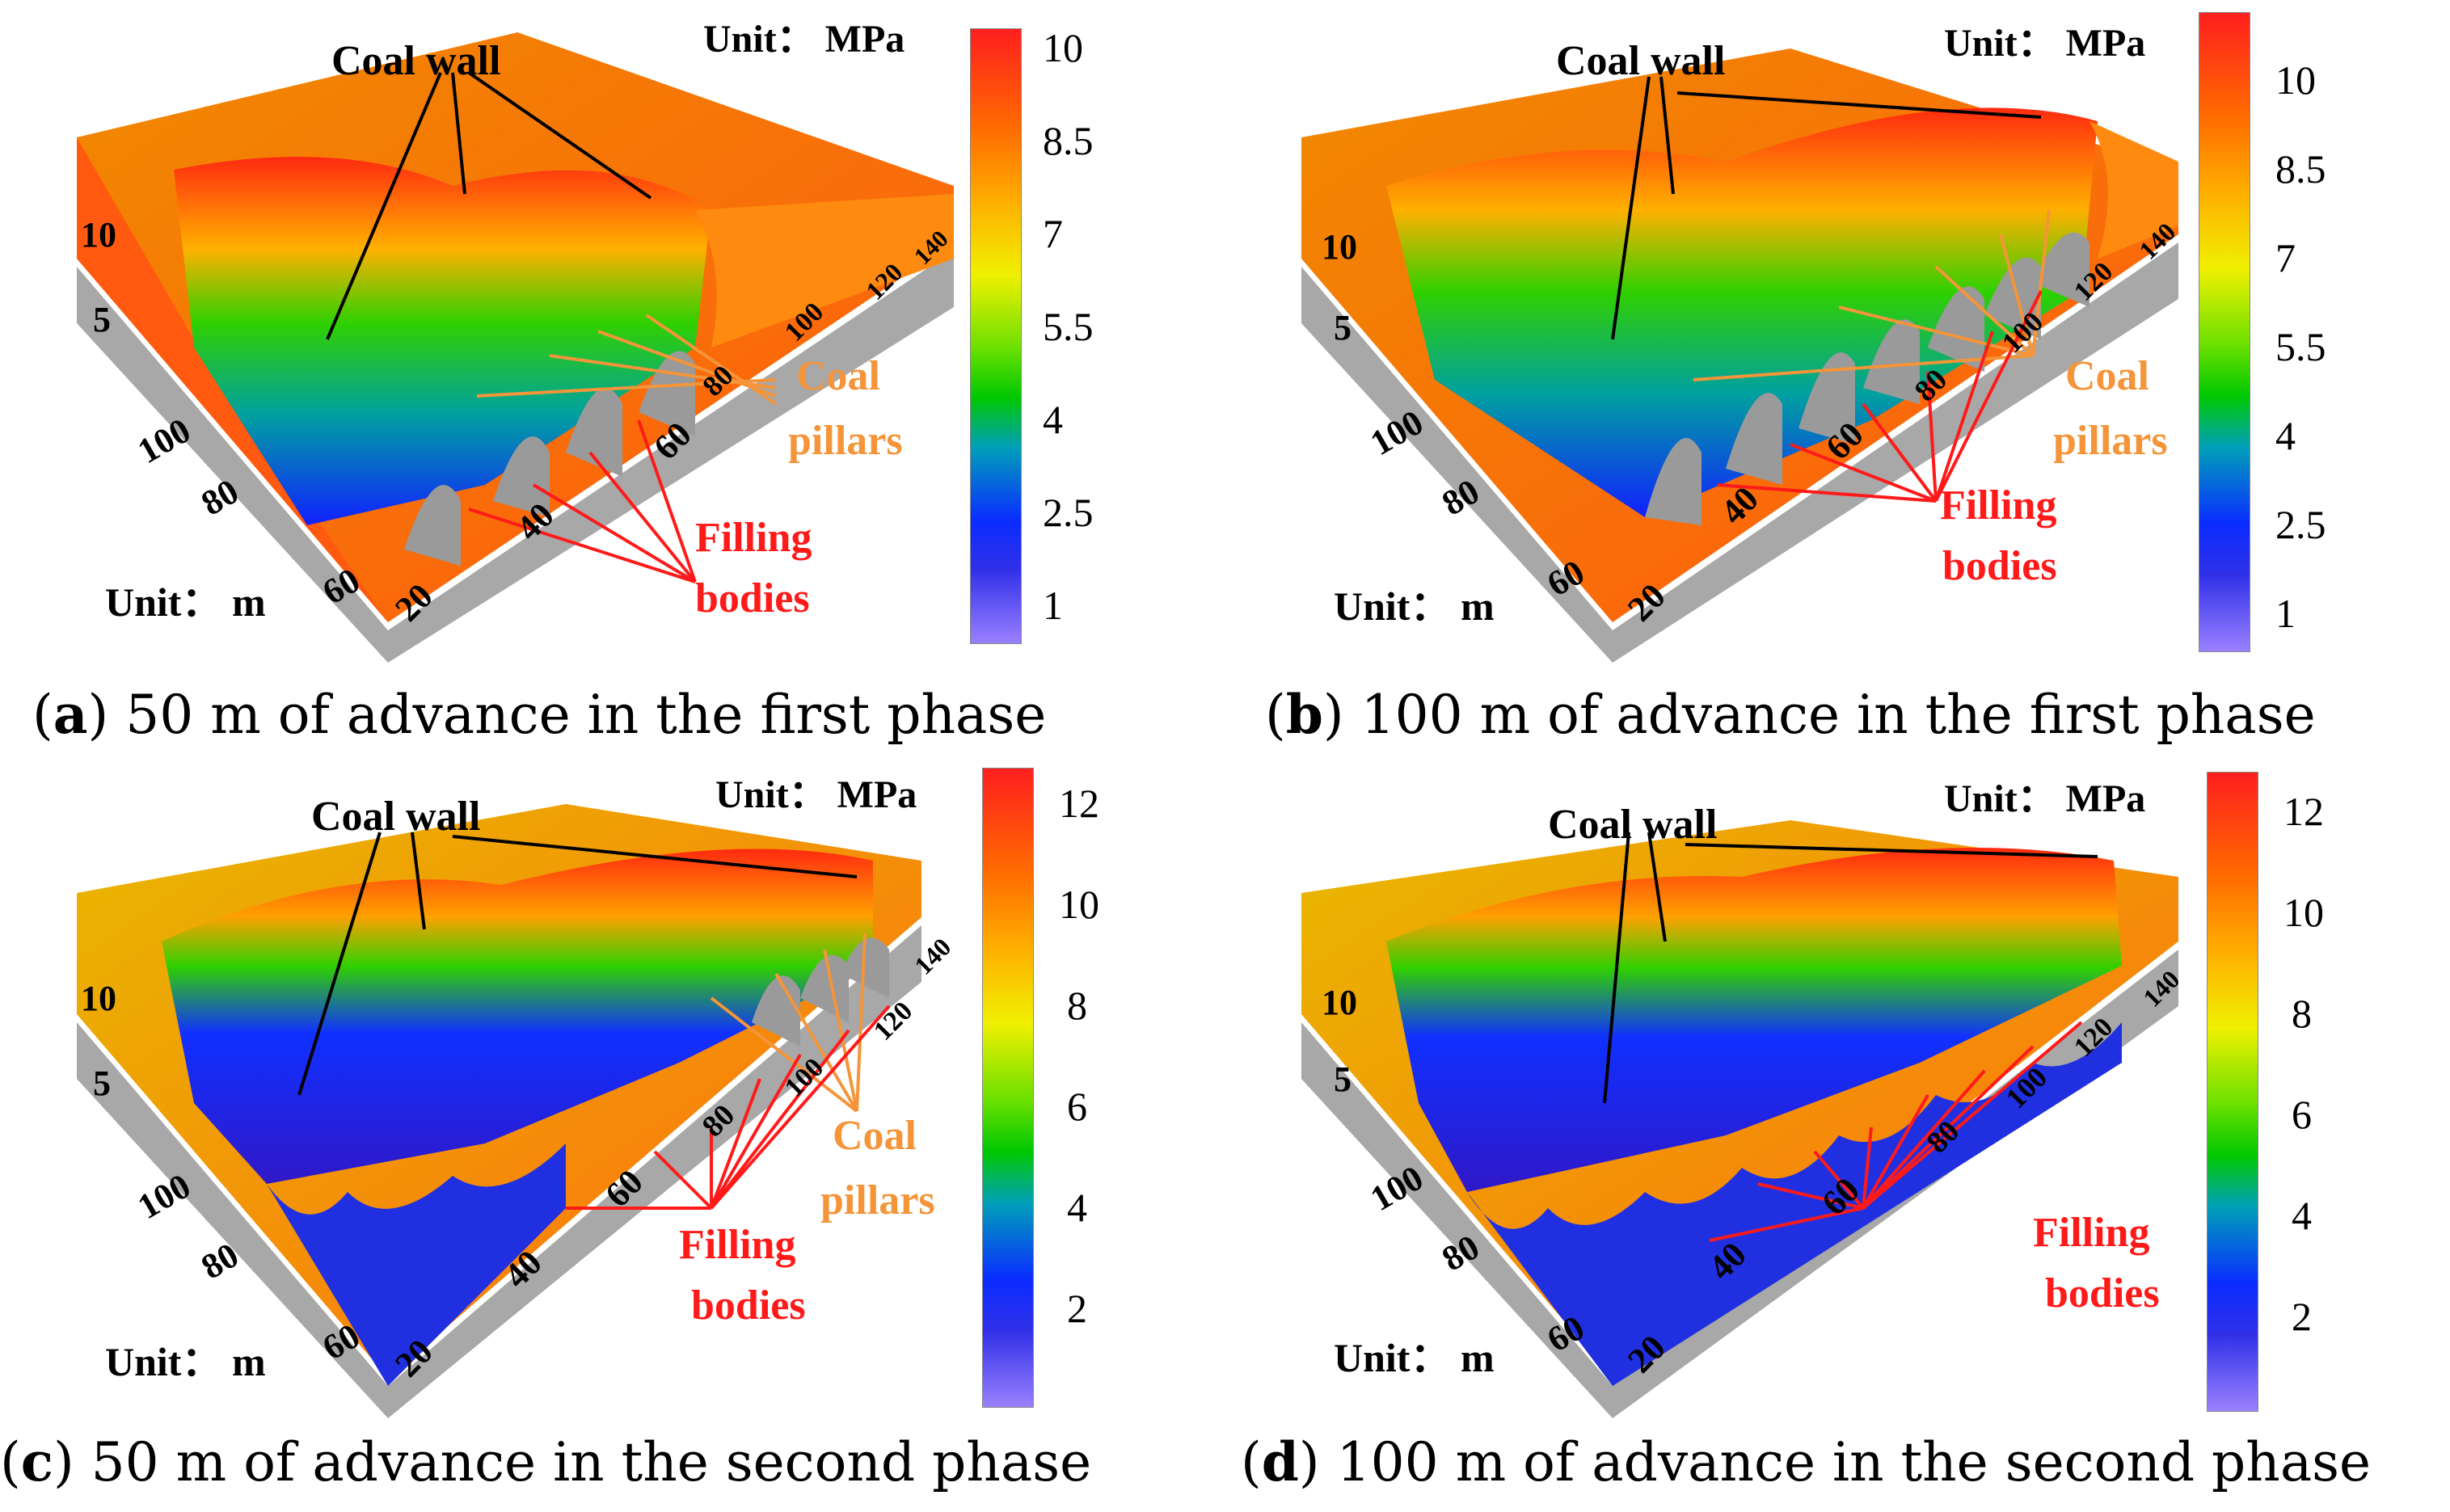 The height and width of the screenshot is (1512, 2450). Describe the element at coordinates (539, 714) in the screenshot. I see `caption-a: (a) 50 m of advance in the first phase` at that location.